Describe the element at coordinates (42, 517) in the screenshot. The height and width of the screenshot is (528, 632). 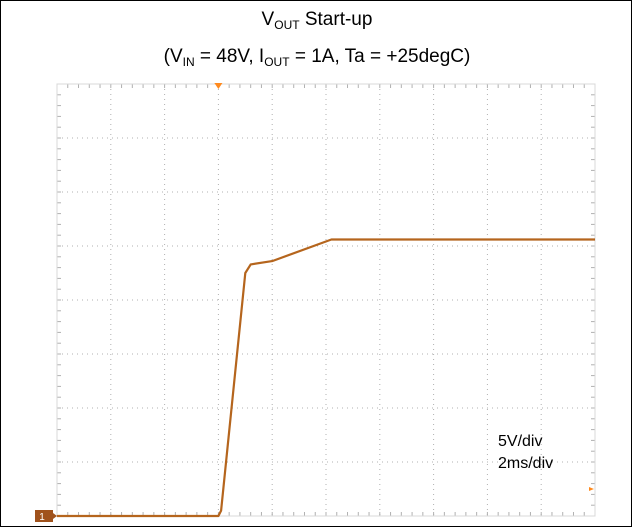
I see `channel-1-label: 1` at that location.